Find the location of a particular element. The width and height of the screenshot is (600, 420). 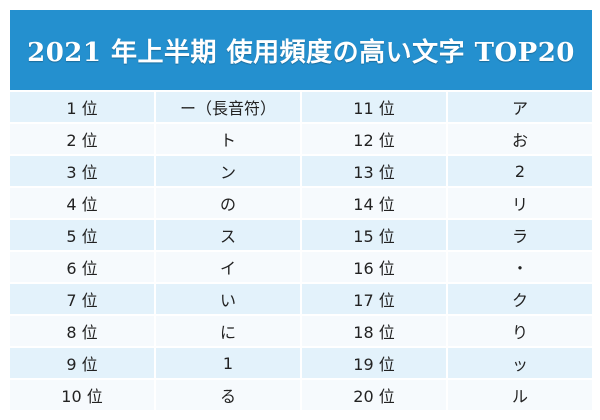

table-row: 8 位に 18 位り is located at coordinates (301, 331).